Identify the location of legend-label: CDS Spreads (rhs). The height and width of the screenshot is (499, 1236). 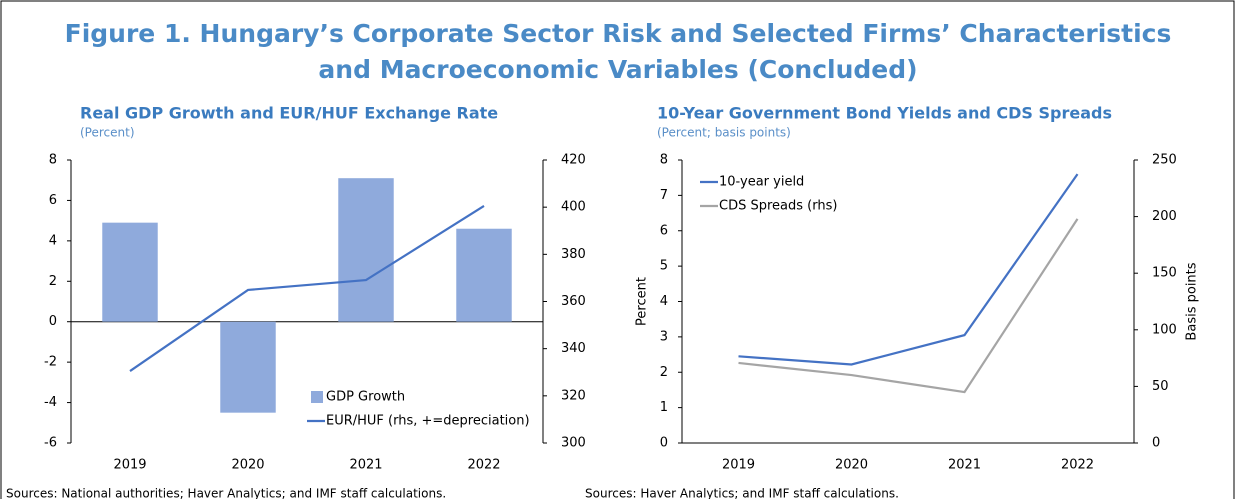
(778, 206).